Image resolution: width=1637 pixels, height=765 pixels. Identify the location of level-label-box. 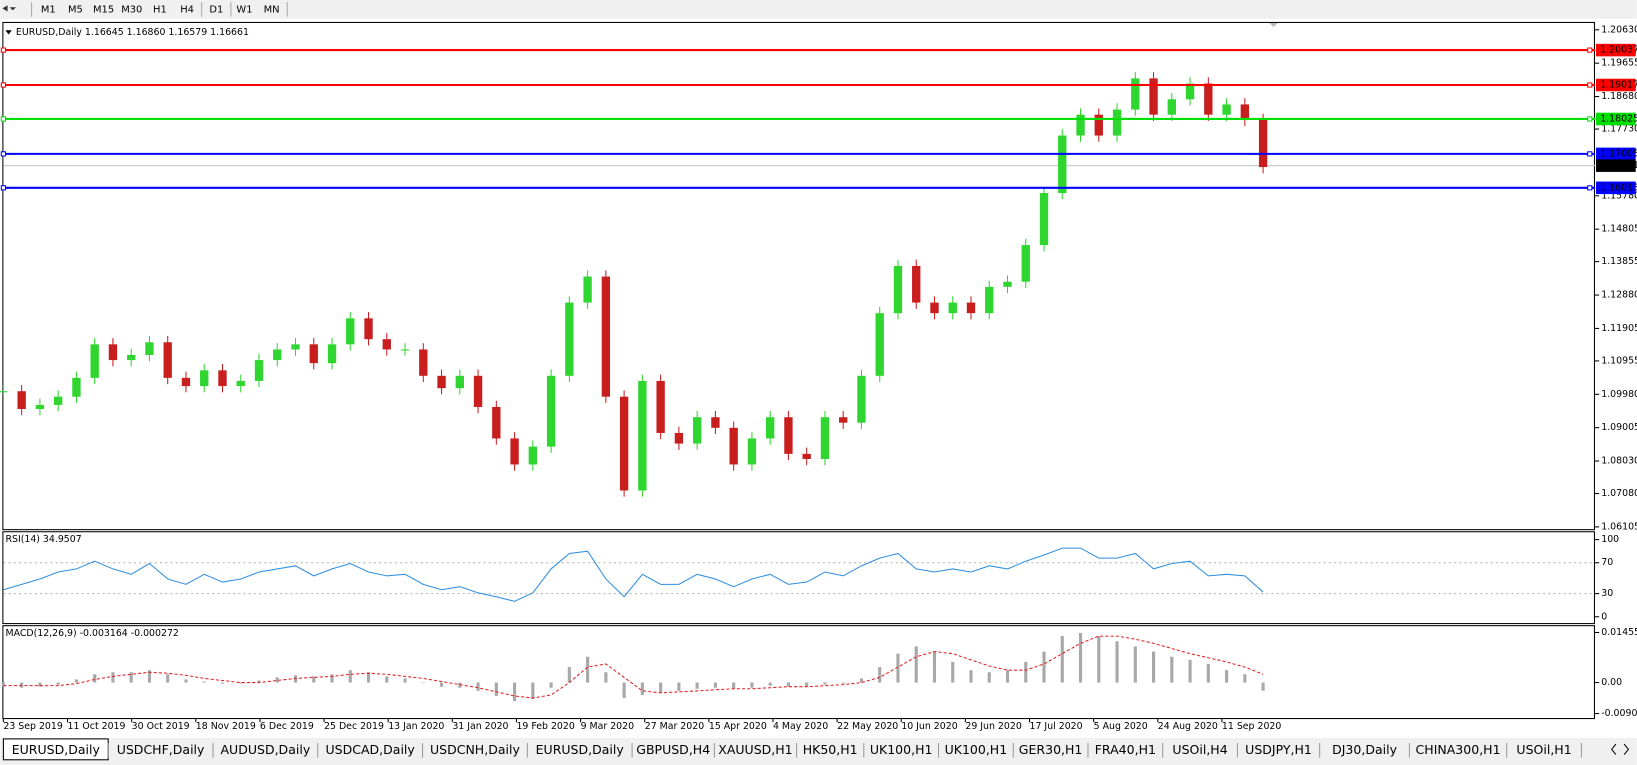
(1616, 188).